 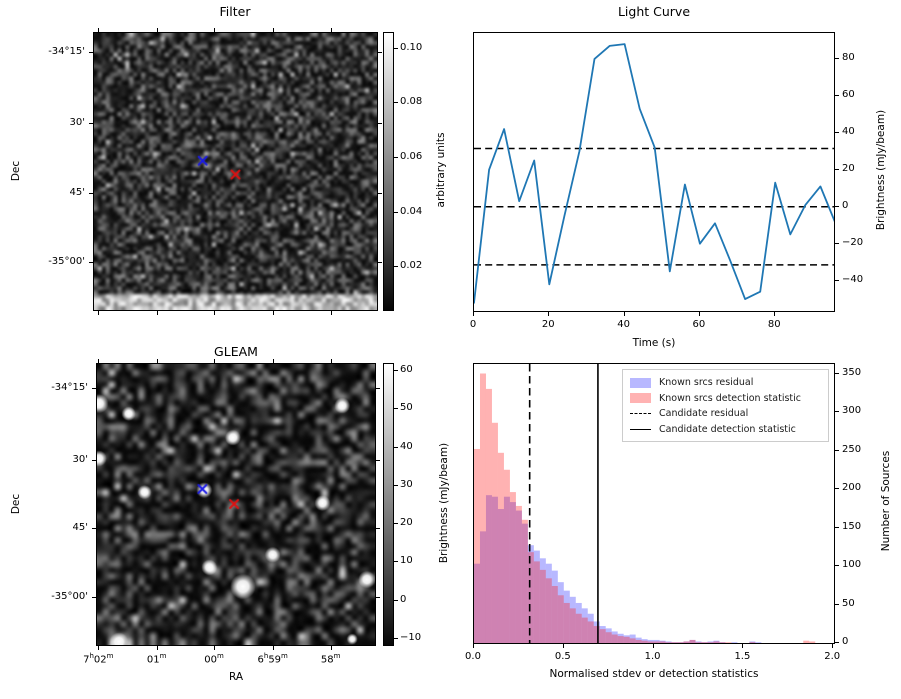 What do you see at coordinates (548, 324) in the screenshot?
I see `time-tick-label: 20` at bounding box center [548, 324].